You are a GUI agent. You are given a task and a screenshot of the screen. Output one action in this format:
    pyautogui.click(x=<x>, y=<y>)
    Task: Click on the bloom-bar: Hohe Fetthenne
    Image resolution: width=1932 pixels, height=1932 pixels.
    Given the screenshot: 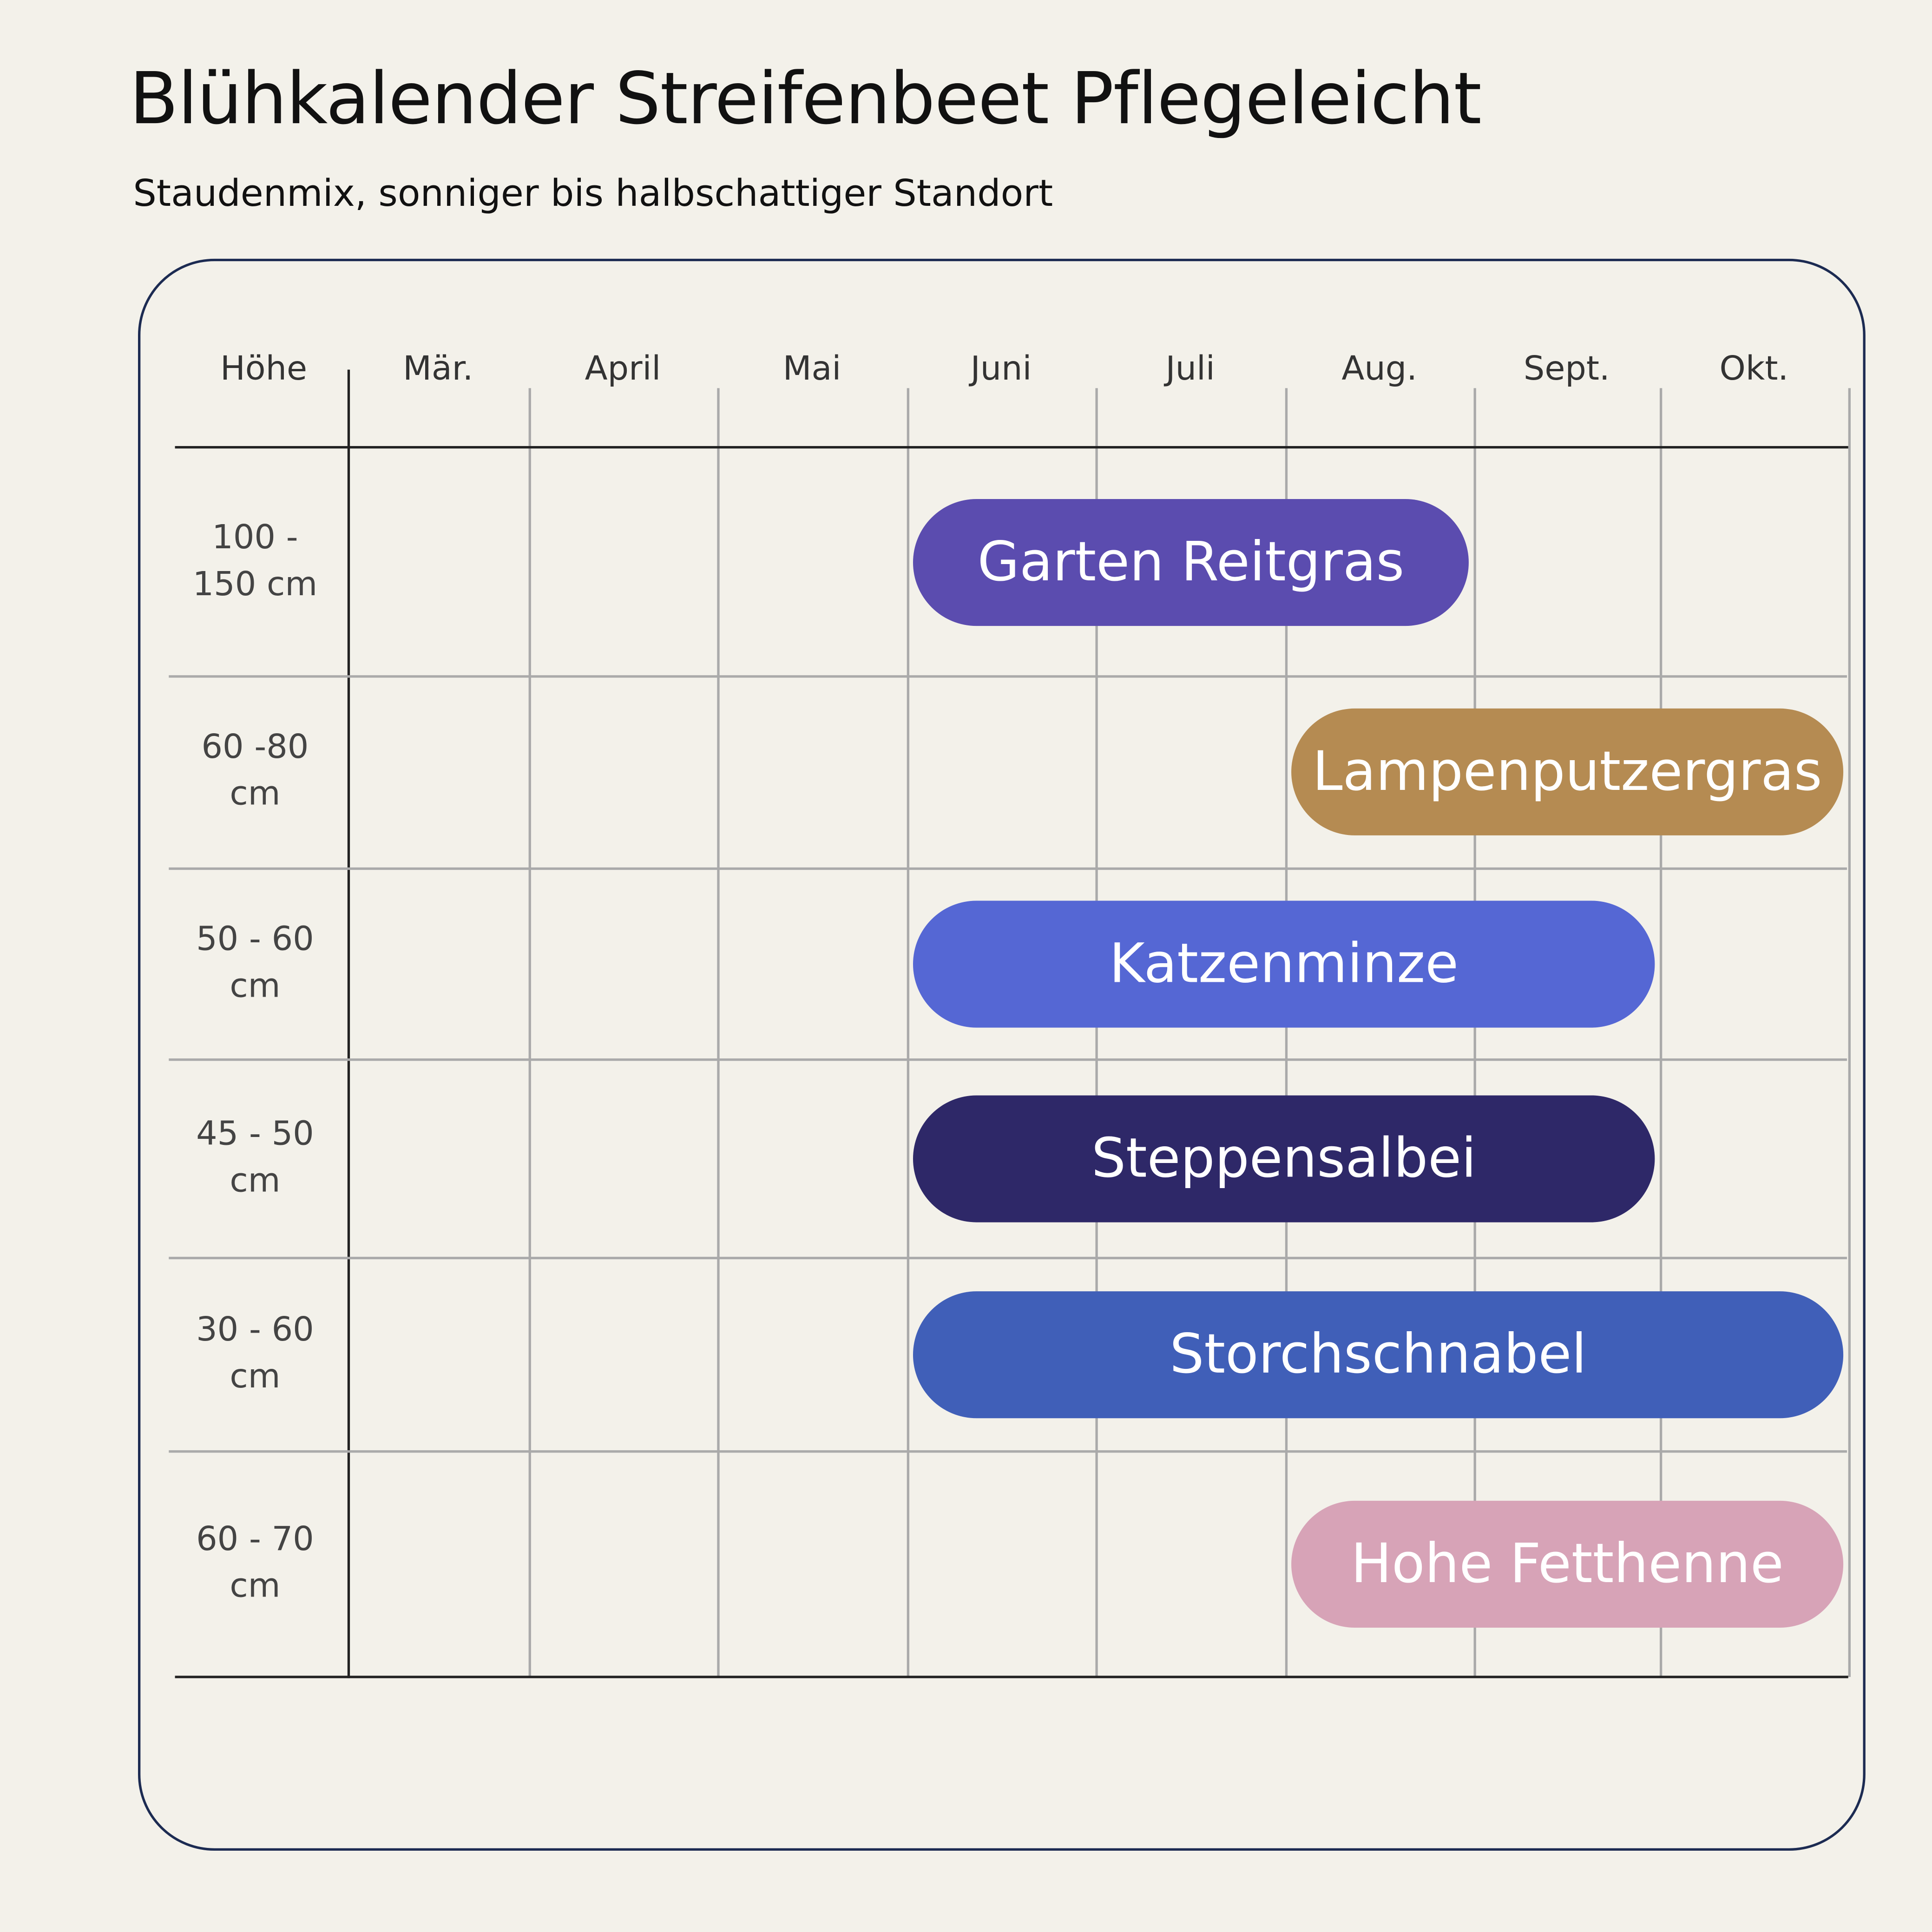 What is the action you would take?
    pyautogui.click(x=1567, y=1564)
    